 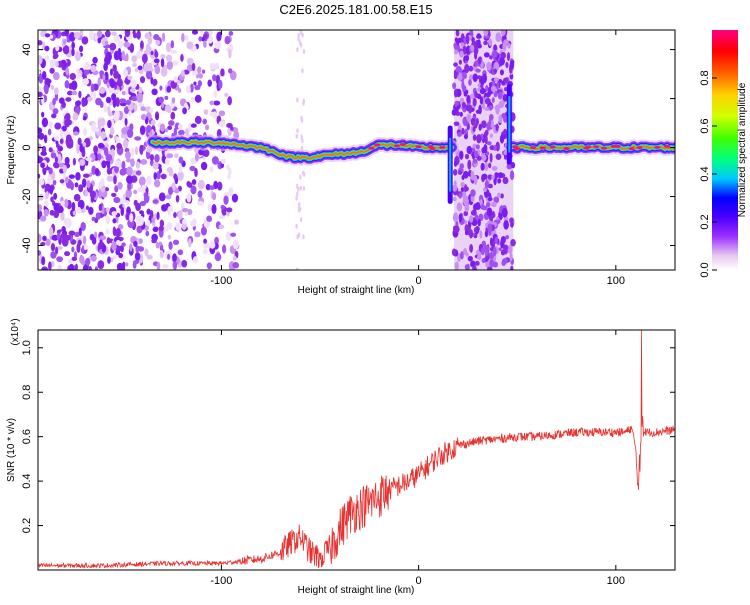 What do you see at coordinates (11, 450) in the screenshot?
I see `snr-ylabel: SNR (10 * v/v)` at bounding box center [11, 450].